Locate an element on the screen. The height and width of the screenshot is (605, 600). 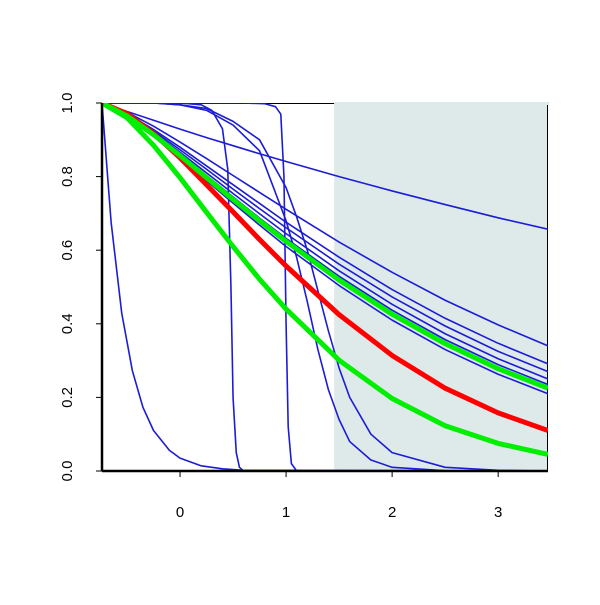
y-tick-label: 1.0 is located at coordinates (67, 103).